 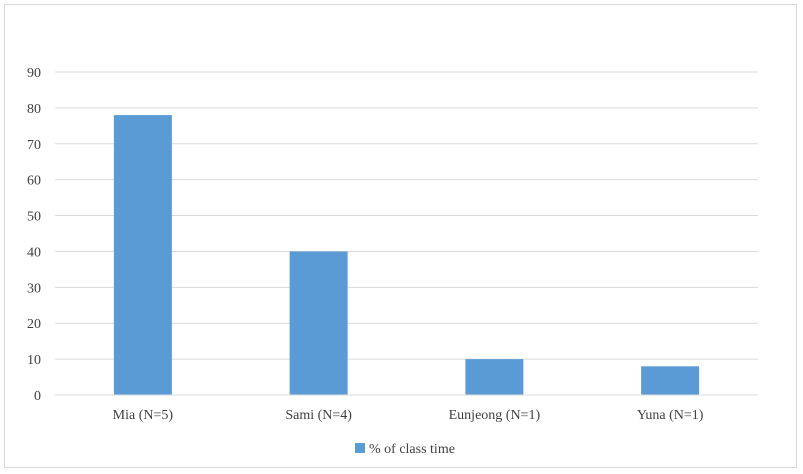 I want to click on y-tick-label: 60, so click(x=34, y=181).